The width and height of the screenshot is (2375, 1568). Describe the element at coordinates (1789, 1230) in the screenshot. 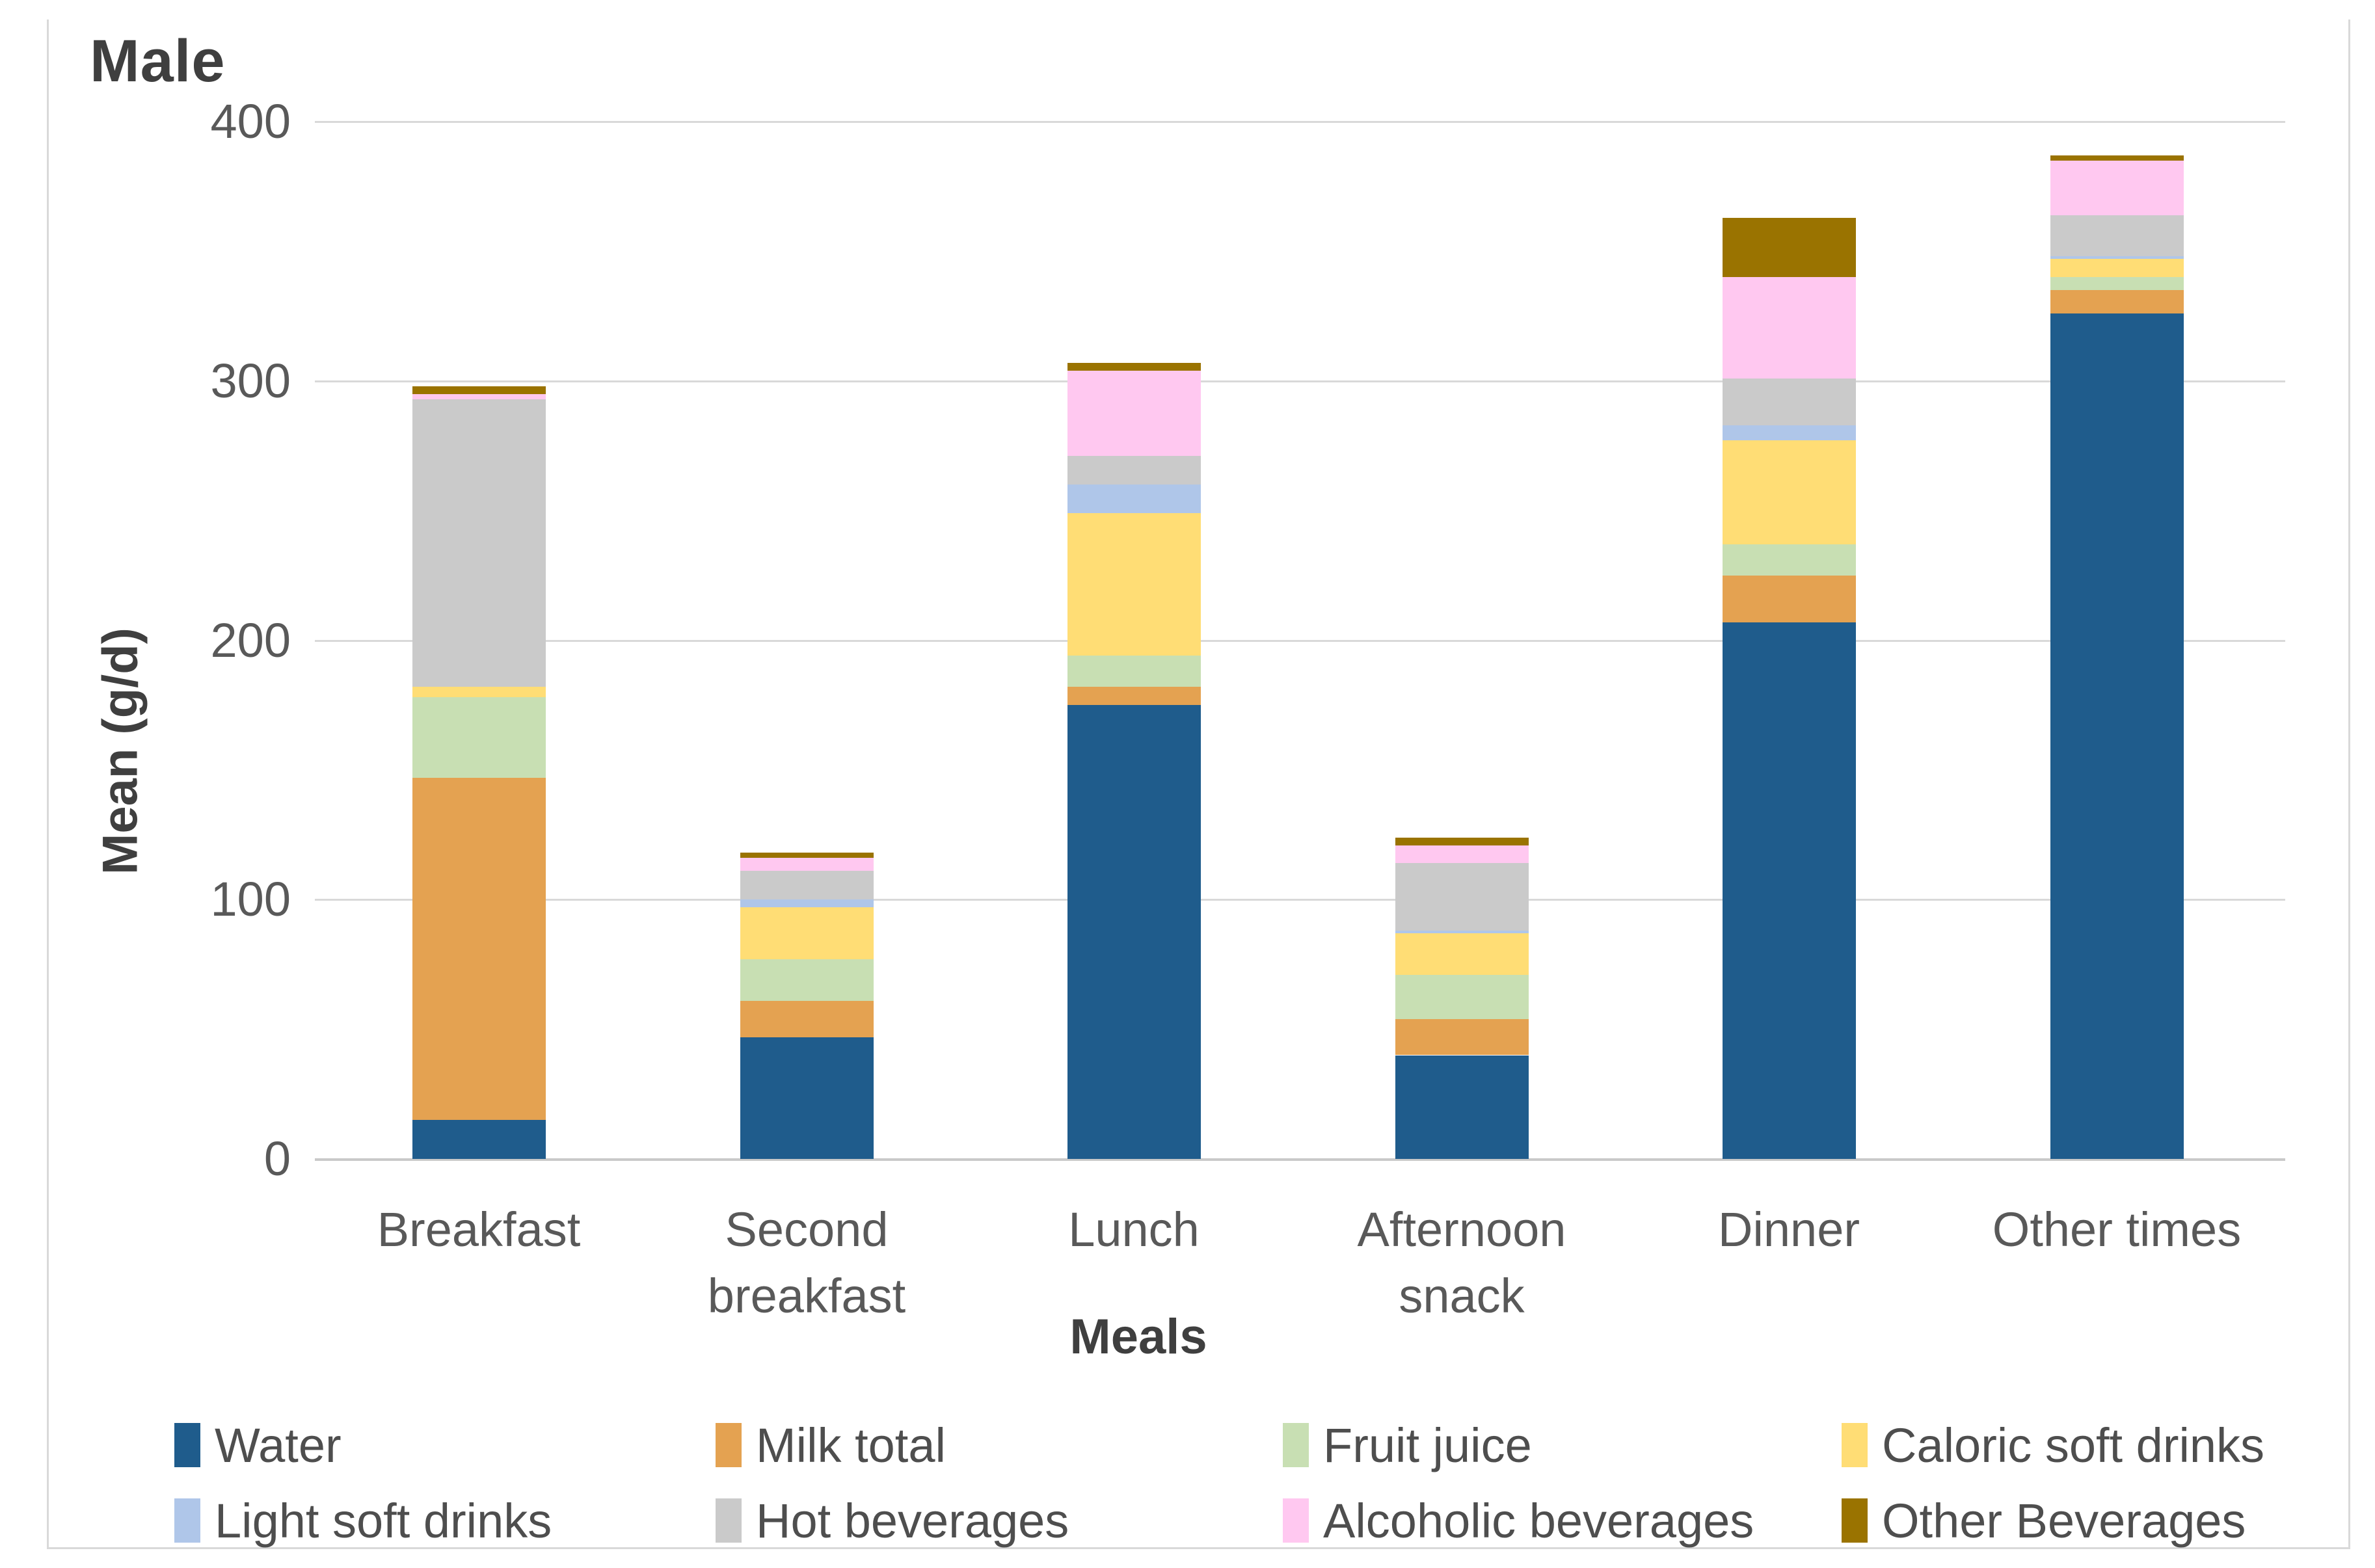

I see `category-label: Dinner` at that location.